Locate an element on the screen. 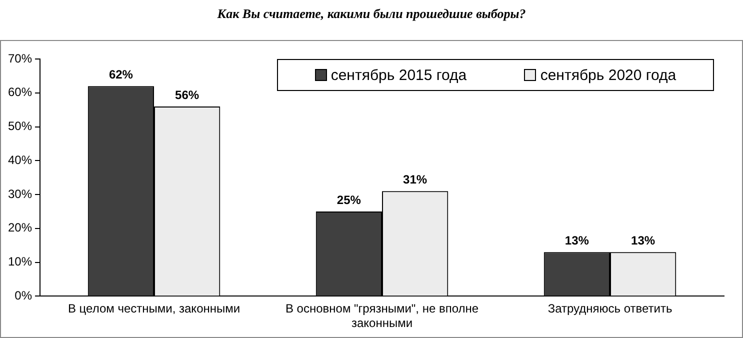 Image resolution: width=743 pixels, height=338 pixels. y-tick-label: 20% is located at coordinates (20, 227).